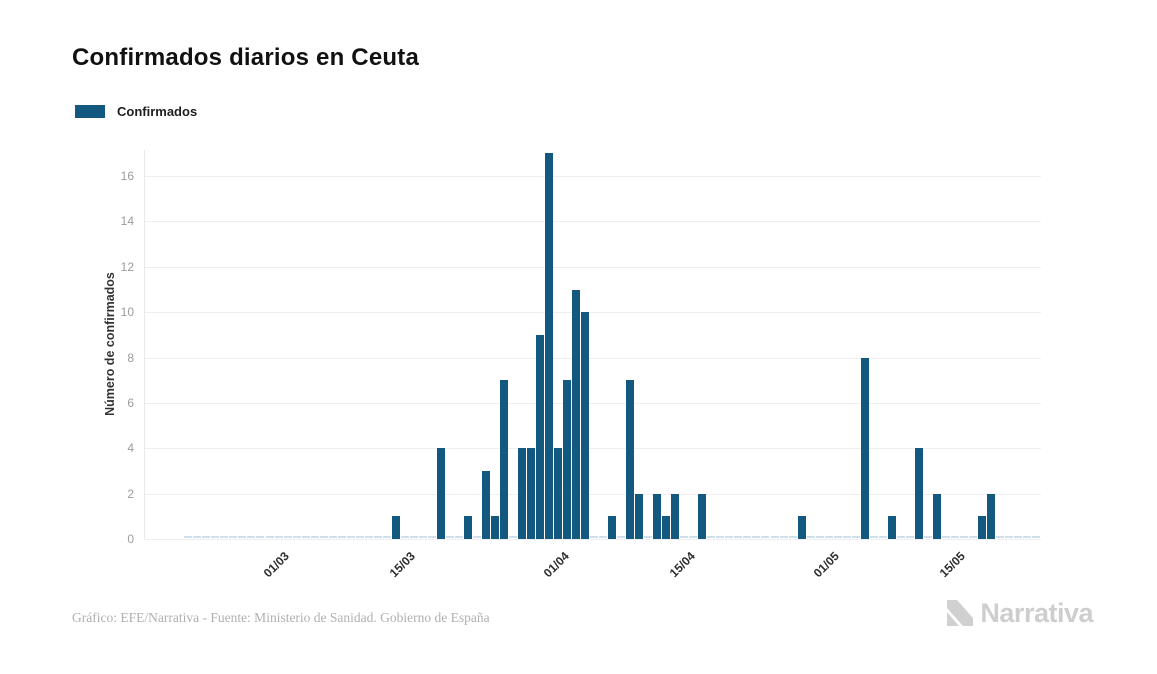  What do you see at coordinates (130, 493) in the screenshot?
I see `y-tick-label: 2` at bounding box center [130, 493].